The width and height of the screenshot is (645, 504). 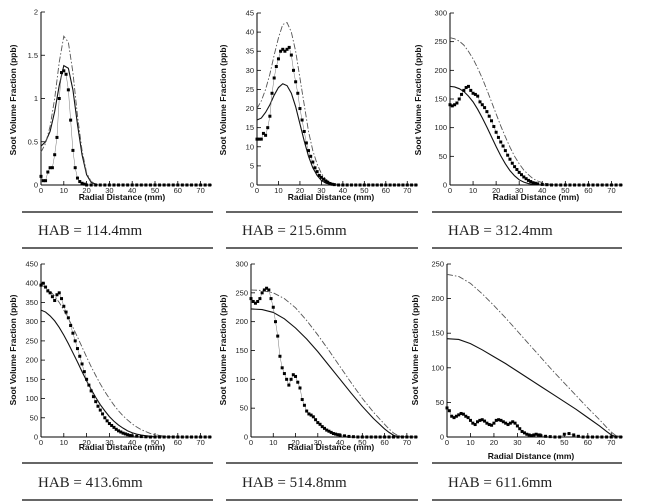 I want to click on series-dashdot-line, so click(x=535, y=355).